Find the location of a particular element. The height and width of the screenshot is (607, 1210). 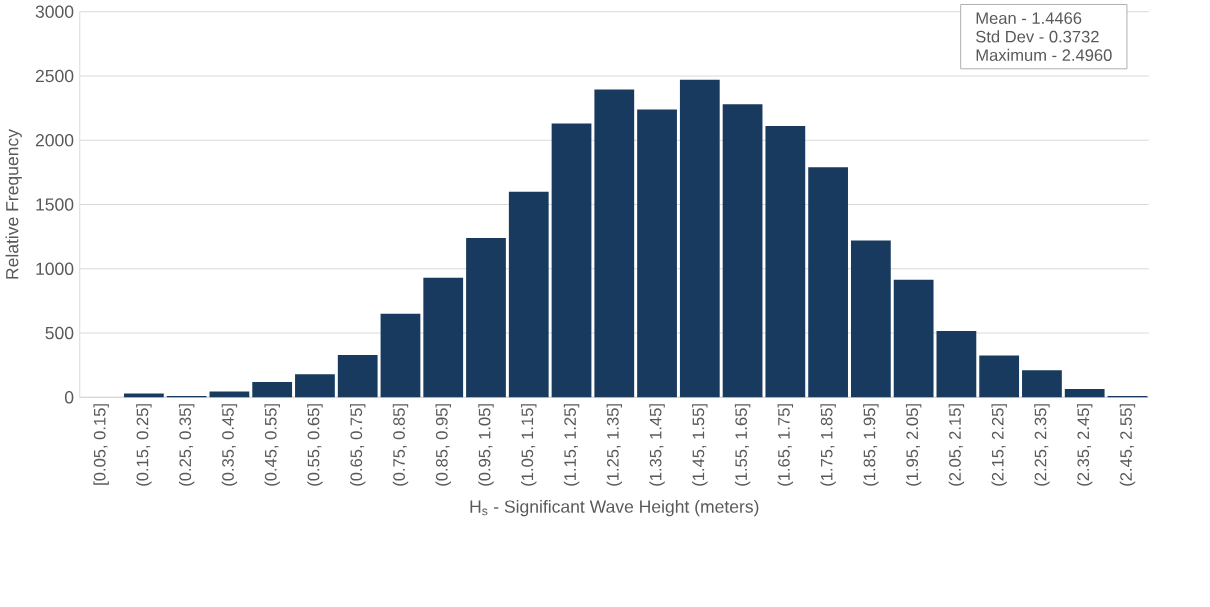

x-tick-label: (2.15, 2.25] is located at coordinates (999, 445).